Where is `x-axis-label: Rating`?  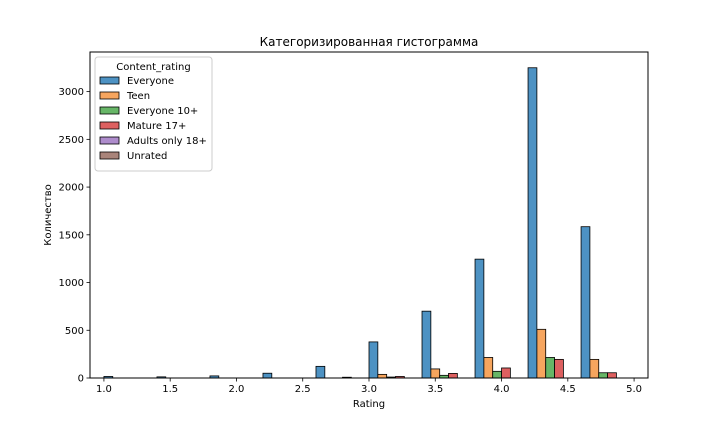 x-axis-label: Rating is located at coordinates (369, 404).